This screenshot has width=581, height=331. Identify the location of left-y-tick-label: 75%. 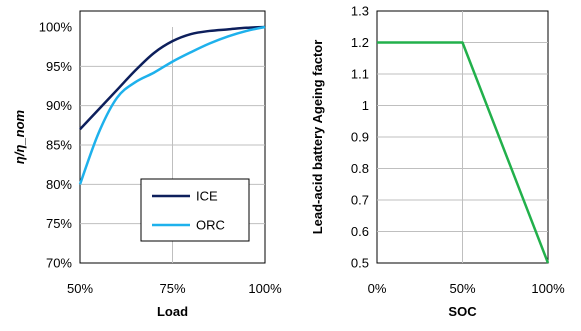
(59, 223).